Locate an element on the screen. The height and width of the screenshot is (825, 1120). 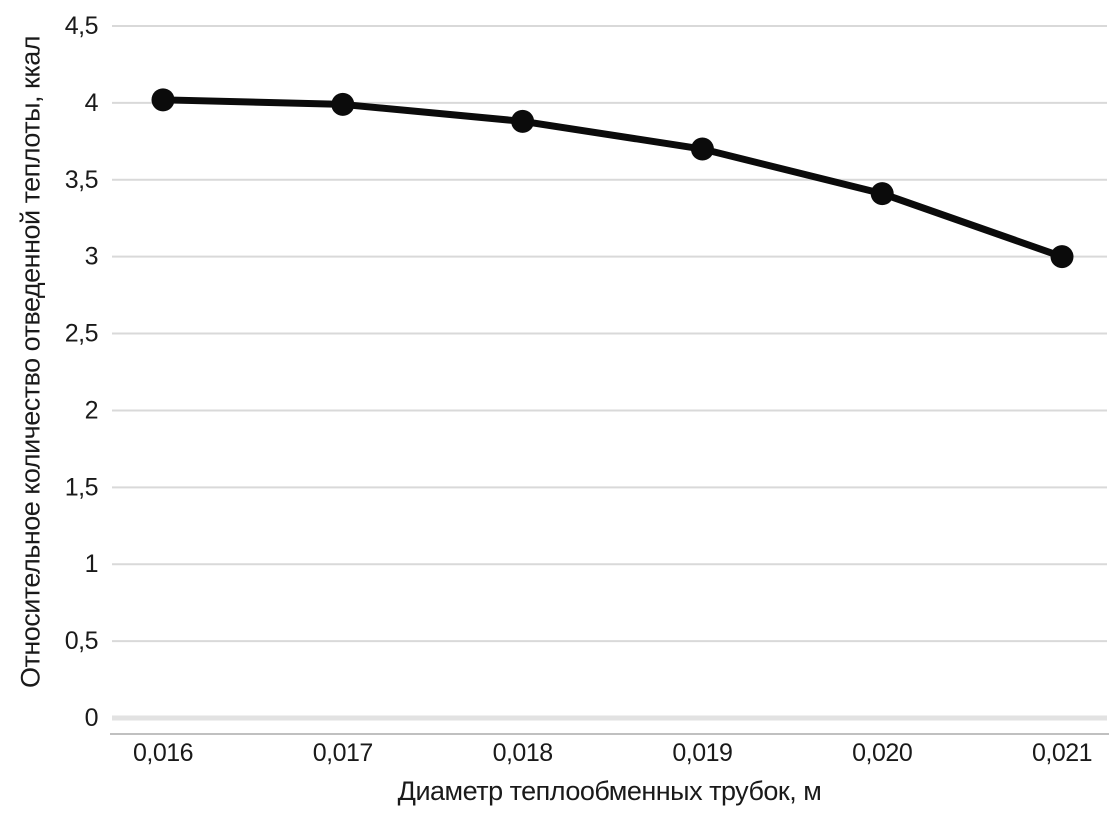
x-tick-label: 0,021 is located at coordinates (1062, 753).